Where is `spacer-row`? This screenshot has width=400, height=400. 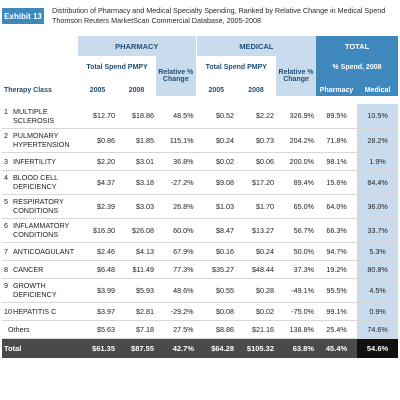 spacer-row is located at coordinates (200, 100).